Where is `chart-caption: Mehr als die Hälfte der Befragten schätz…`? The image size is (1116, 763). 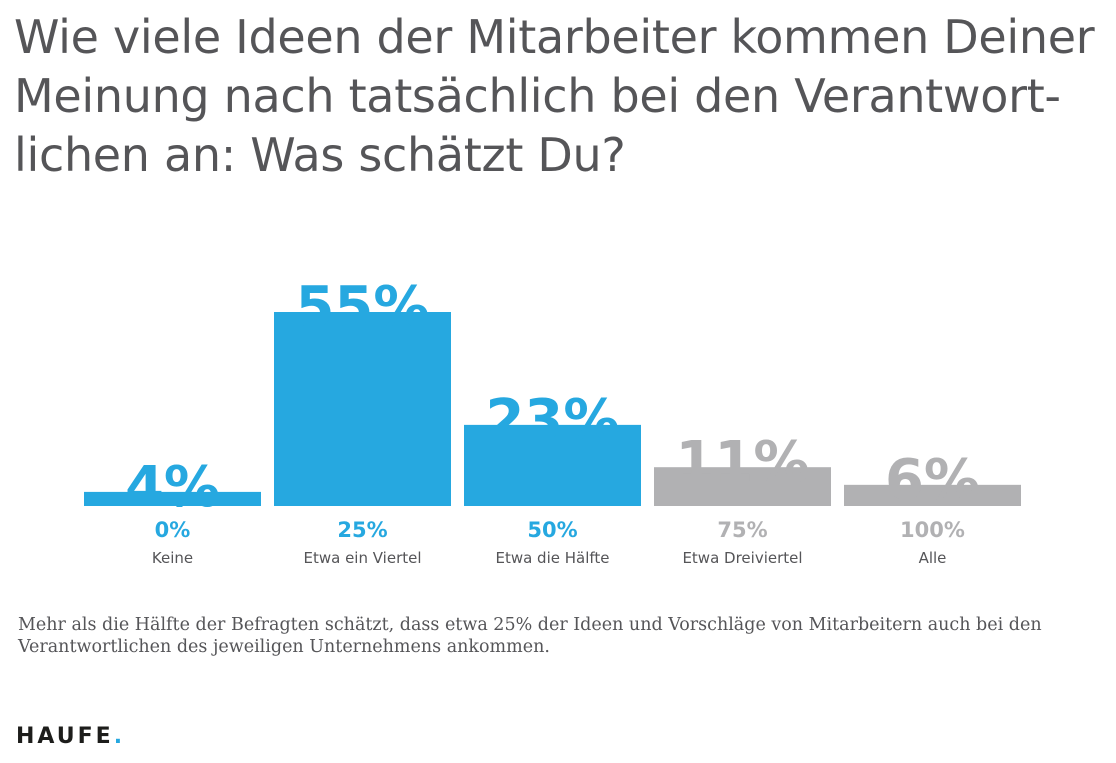 chart-caption: Mehr als die Hälfte der Befragten schätz… is located at coordinates (530, 636).